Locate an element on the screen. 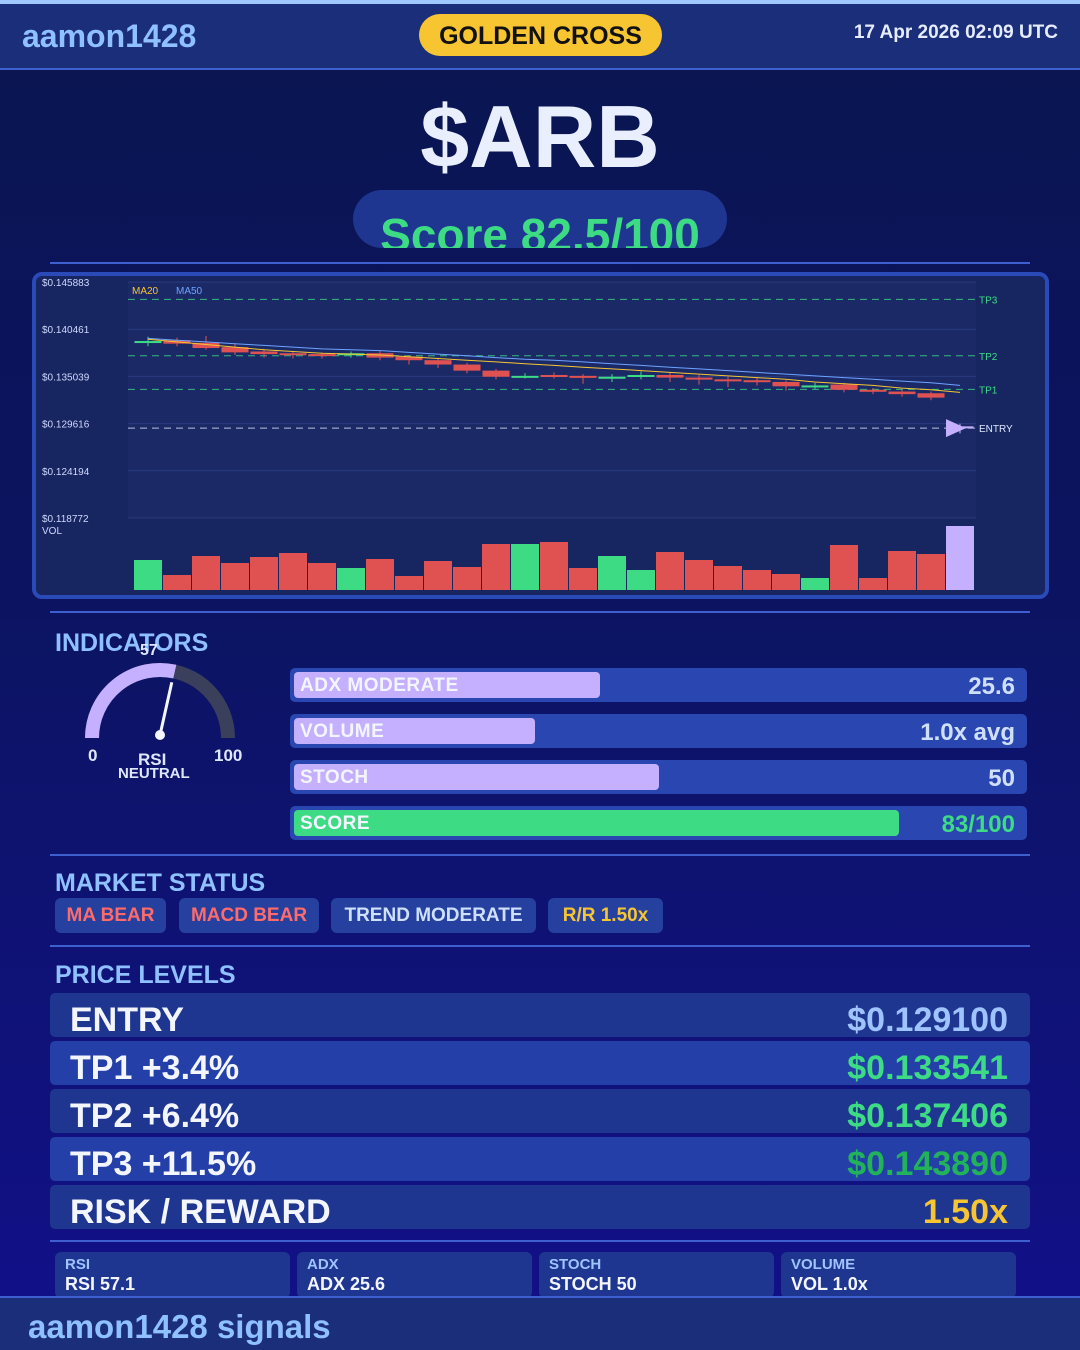 The width and height of the screenshot is (1080, 1350). y-tick-label: $0.135039 is located at coordinates (66, 377).